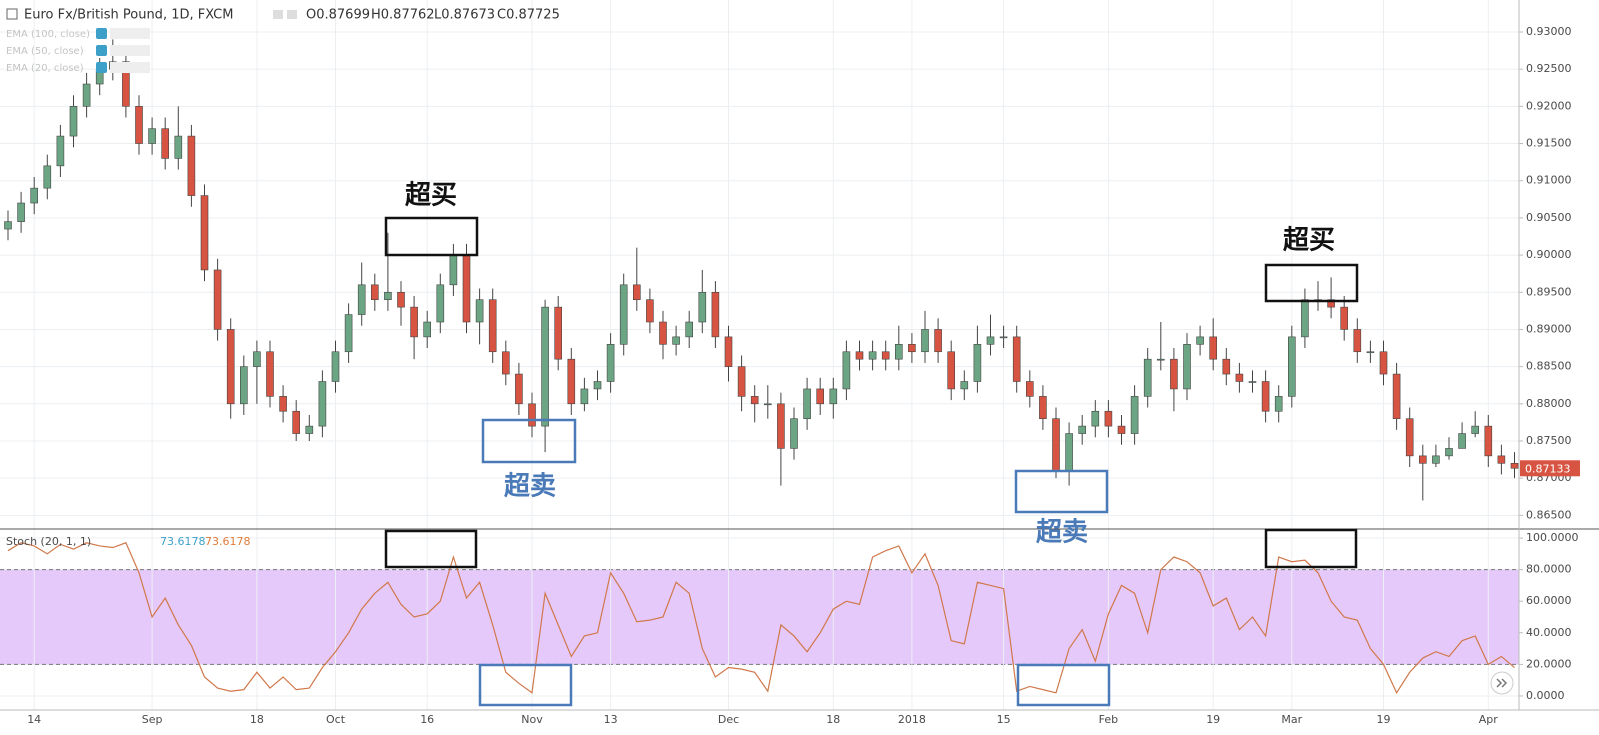  What do you see at coordinates (1549, 663) in the screenshot?
I see `y-tick-label: 20.0000` at bounding box center [1549, 663].